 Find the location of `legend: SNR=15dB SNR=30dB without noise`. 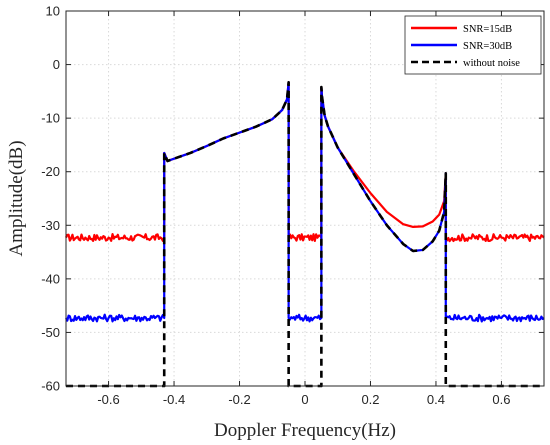

legend: SNR=15dB SNR=30dB without noise is located at coordinates (473, 45).